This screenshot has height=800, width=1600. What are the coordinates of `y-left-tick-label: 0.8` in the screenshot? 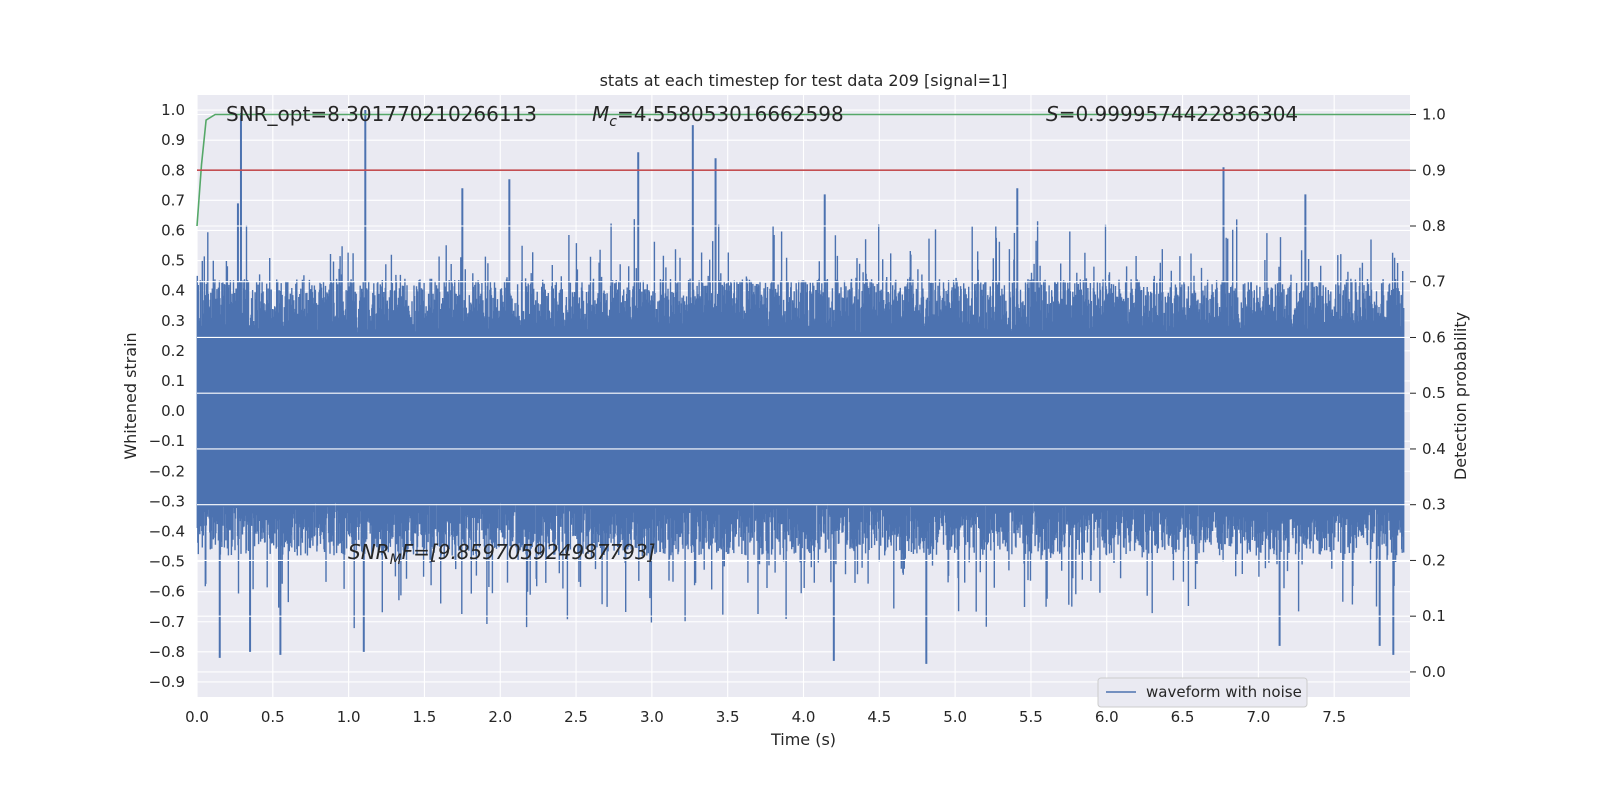 It's located at (173, 170).